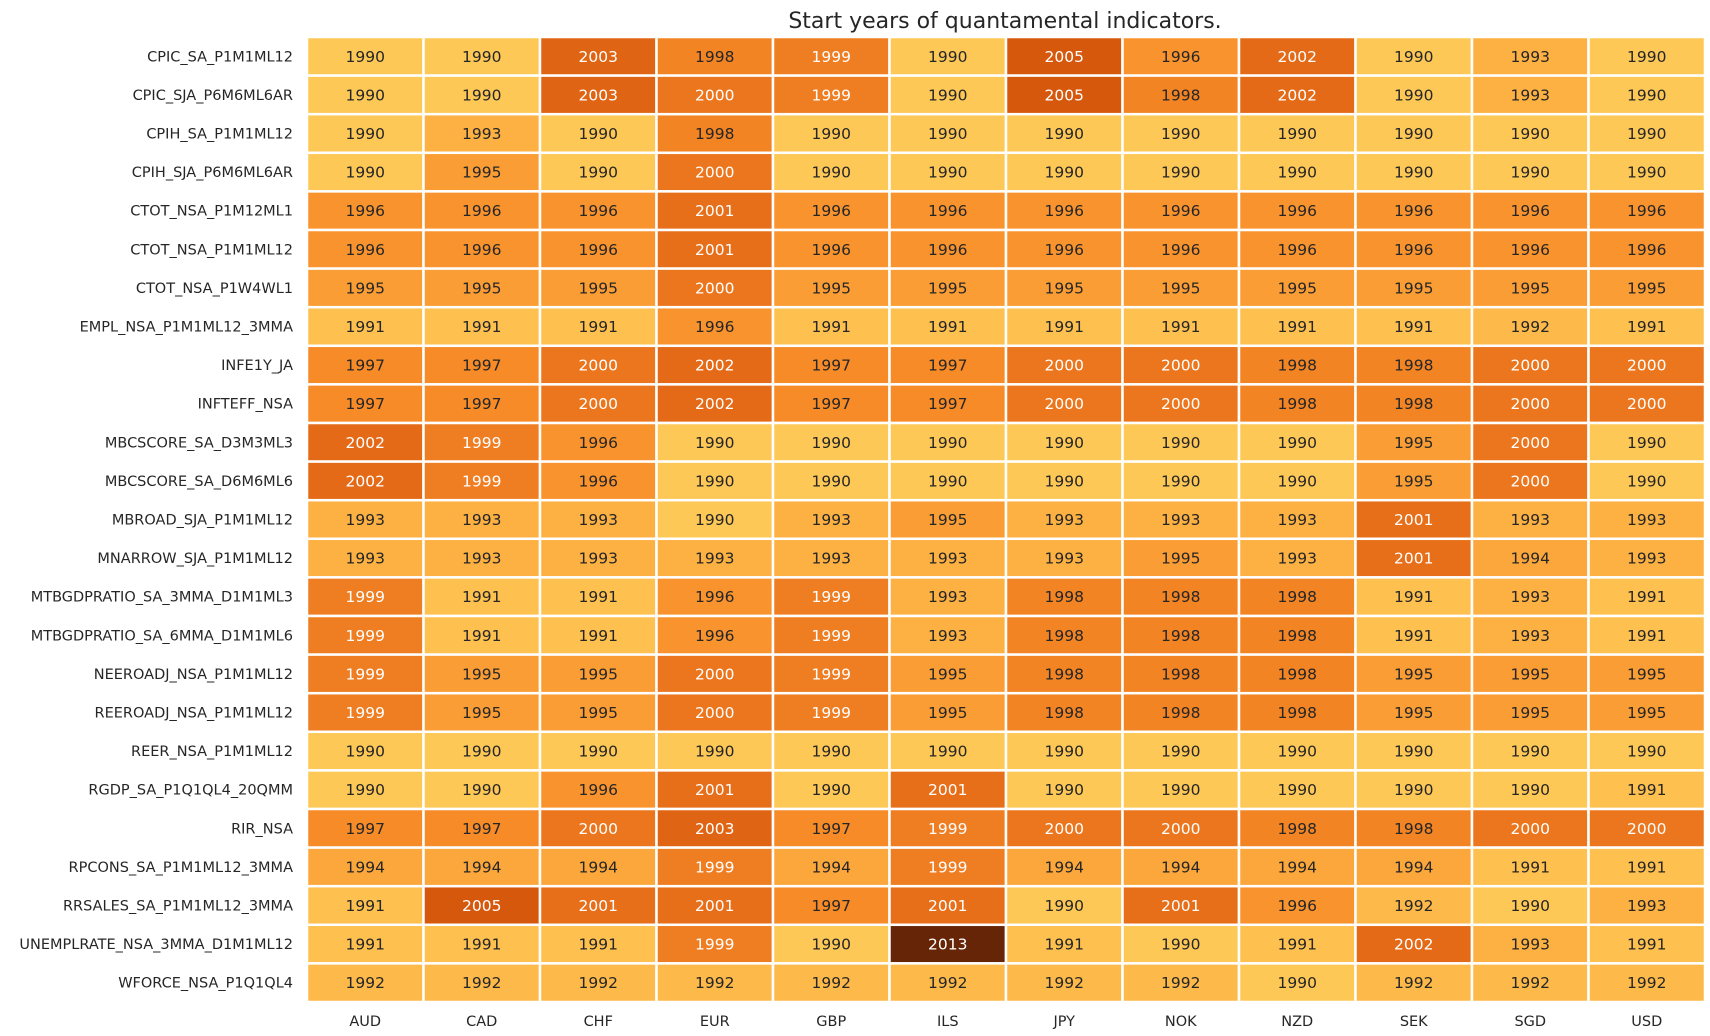 The height and width of the screenshot is (1036, 1710). I want to click on column-label: AUD, so click(365, 1022).